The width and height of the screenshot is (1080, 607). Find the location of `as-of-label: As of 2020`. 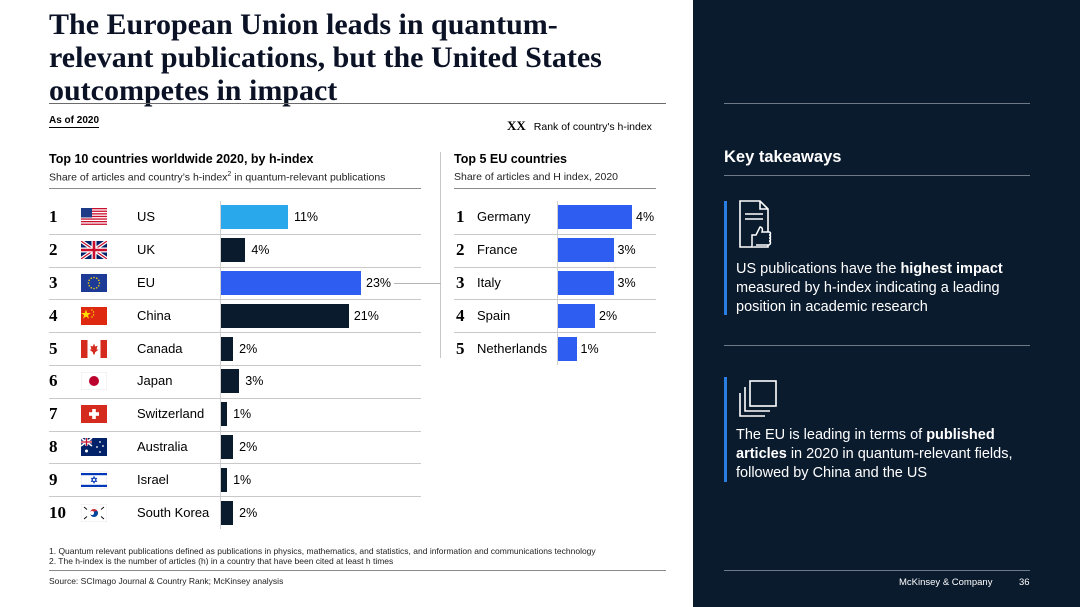

as-of-label: As of 2020 is located at coordinates (74, 121).